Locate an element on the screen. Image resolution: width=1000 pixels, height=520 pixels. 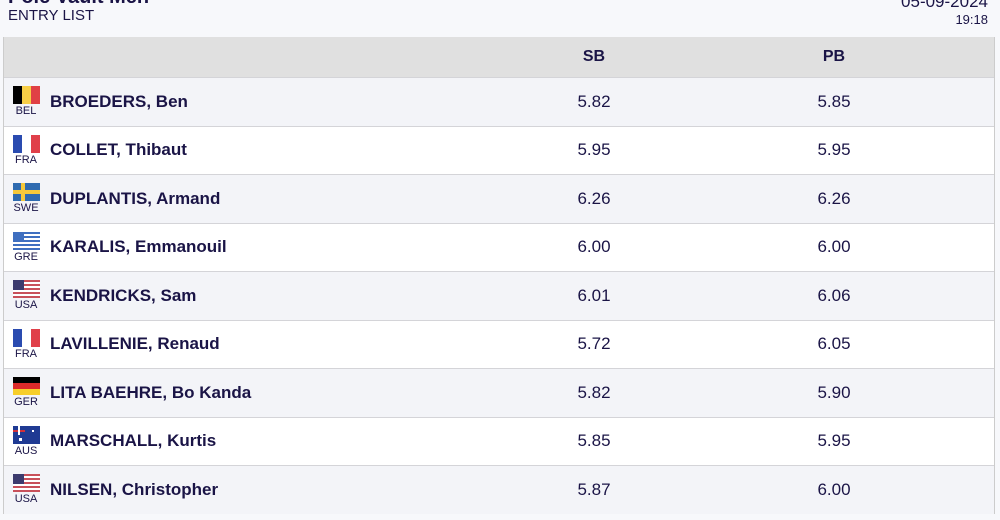
athlete-name: COLLET, Thibaut is located at coordinates (118, 150).